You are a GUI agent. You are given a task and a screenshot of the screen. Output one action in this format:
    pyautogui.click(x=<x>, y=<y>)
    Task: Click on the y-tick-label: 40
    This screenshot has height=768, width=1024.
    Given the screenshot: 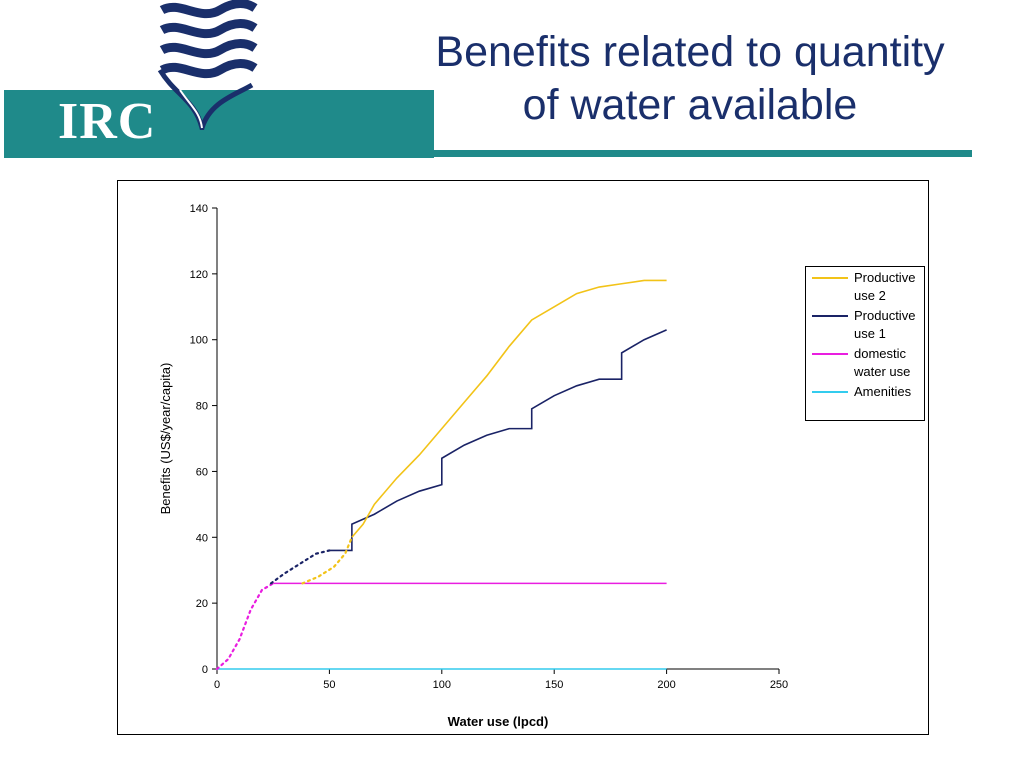 What is the action you would take?
    pyautogui.click(x=202, y=538)
    